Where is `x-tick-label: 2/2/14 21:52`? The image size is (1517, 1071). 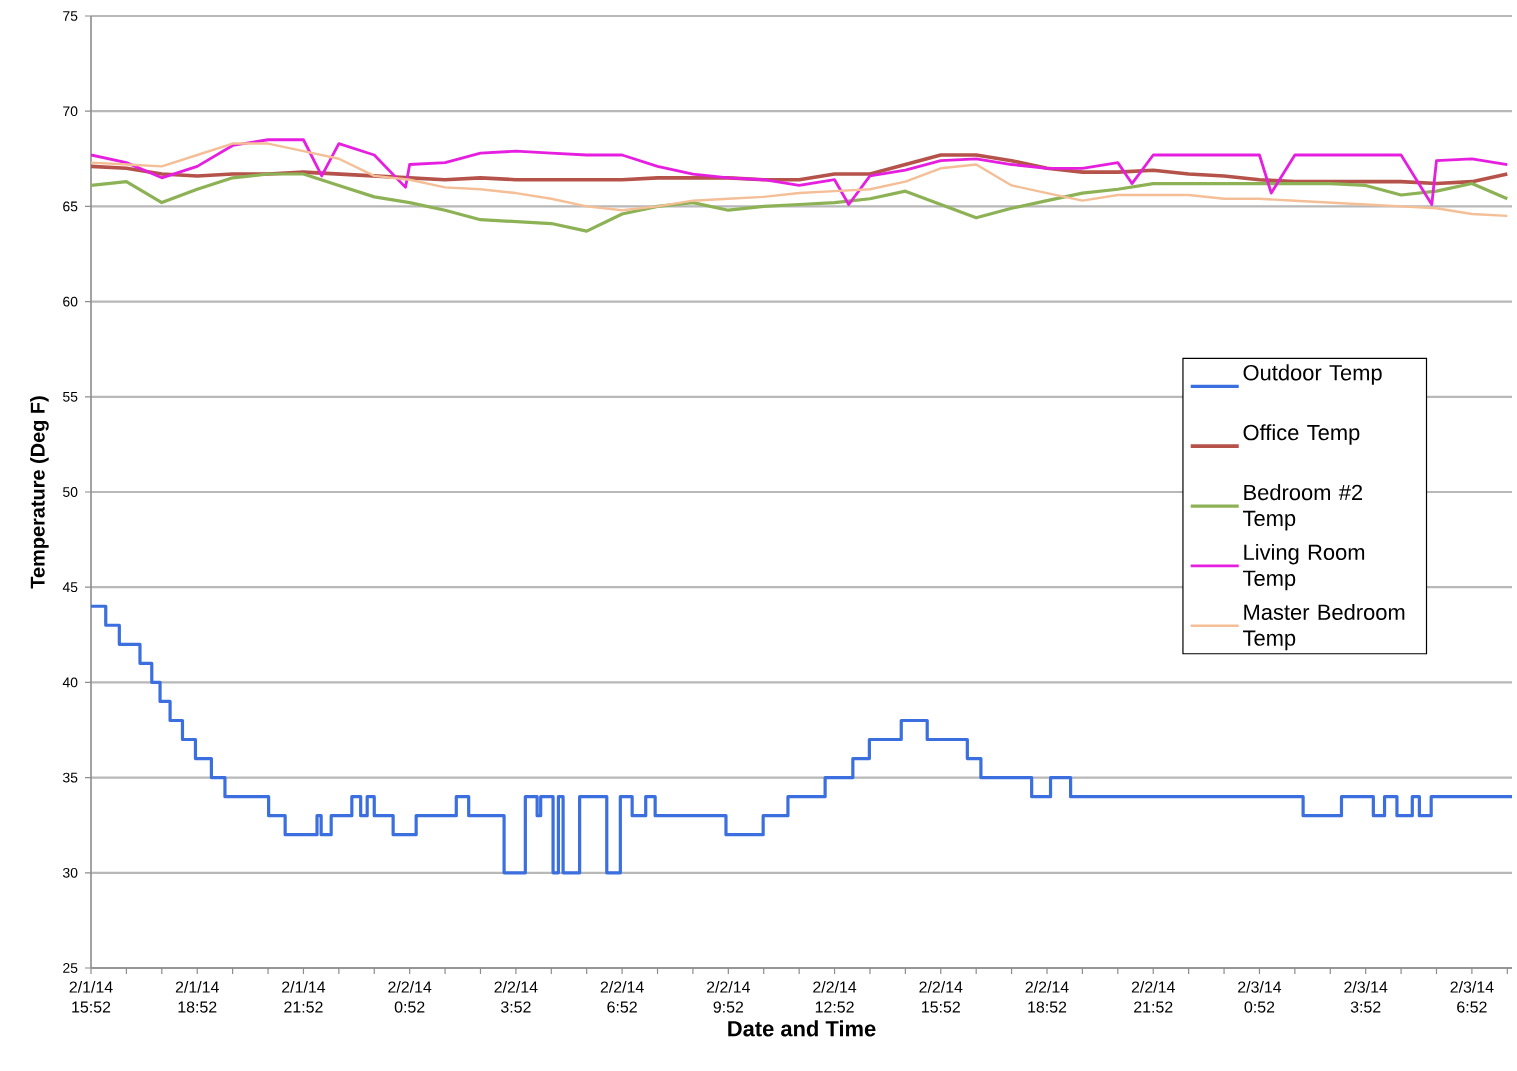
x-tick-label: 2/2/14 21:52 is located at coordinates (1153, 997).